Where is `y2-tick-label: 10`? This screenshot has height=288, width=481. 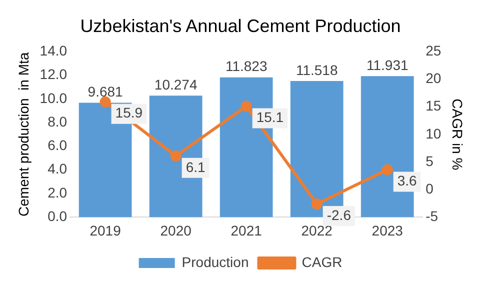 y2-tick-label: 10 is located at coordinates (434, 133).